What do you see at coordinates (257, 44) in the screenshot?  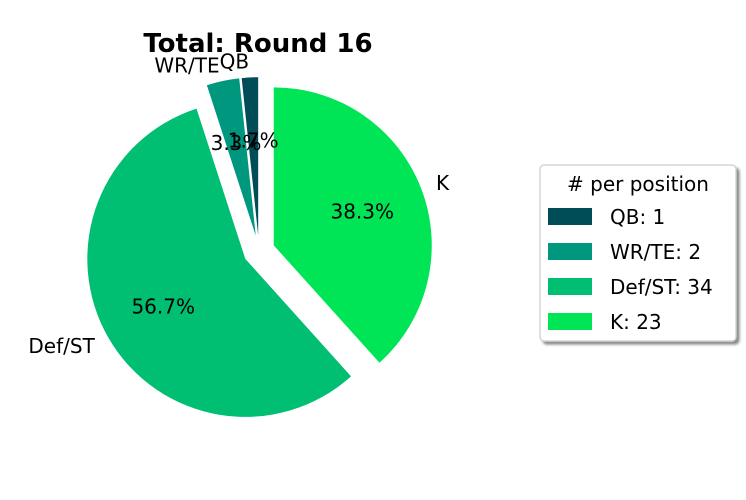 I see `chart-title: Total: Round 16` at bounding box center [257, 44].